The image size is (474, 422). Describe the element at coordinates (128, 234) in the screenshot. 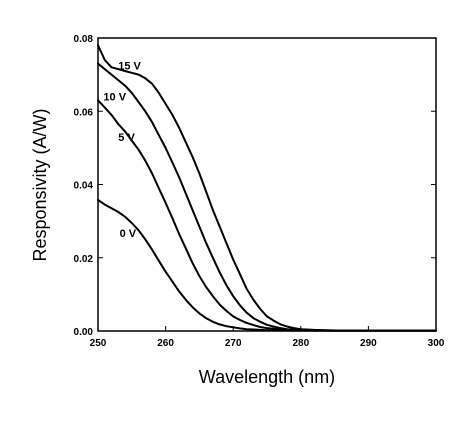

I see `series-label-0-v: 0 V` at that location.